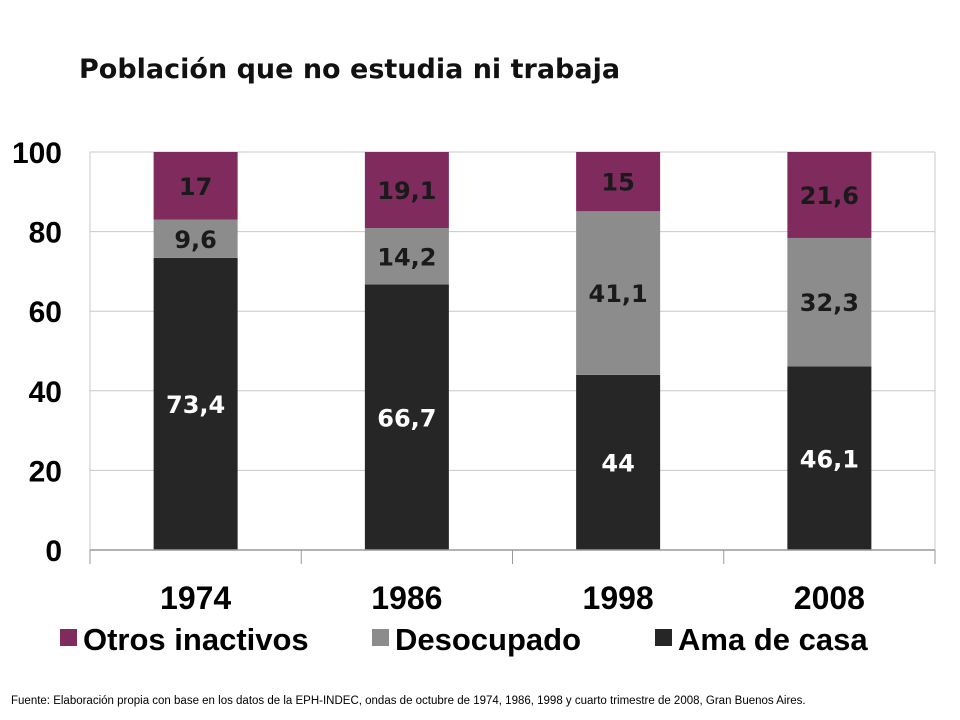 The height and width of the screenshot is (720, 960). Describe the element at coordinates (68, 637) in the screenshot. I see `legend-swatch-otros-inactivos` at that location.